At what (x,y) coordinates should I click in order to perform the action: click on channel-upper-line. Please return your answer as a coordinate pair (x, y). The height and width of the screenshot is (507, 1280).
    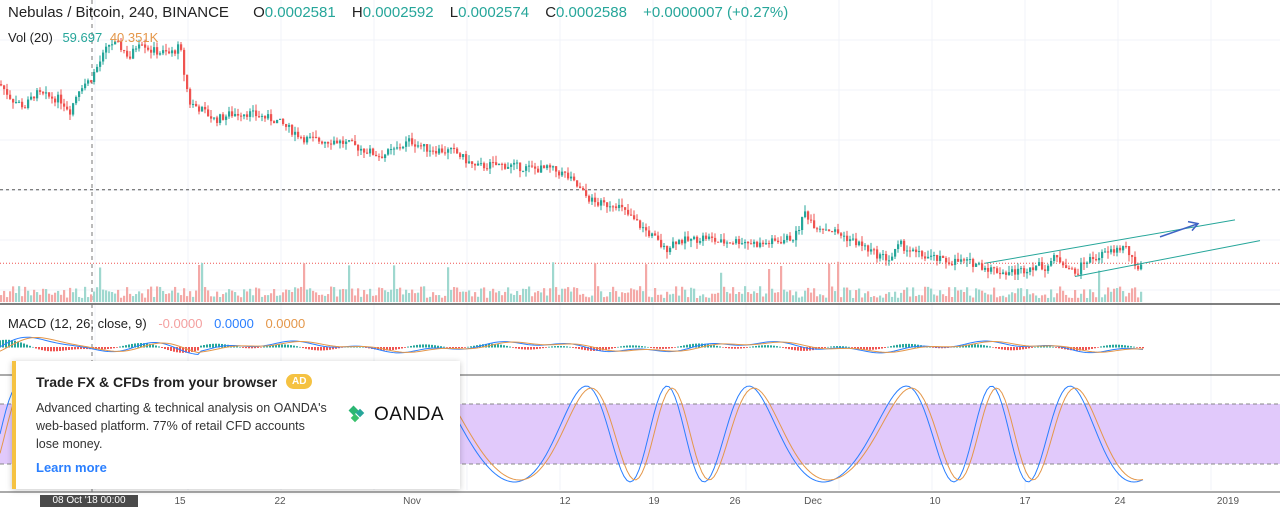
    Looking at the image, I should click on (1110, 241).